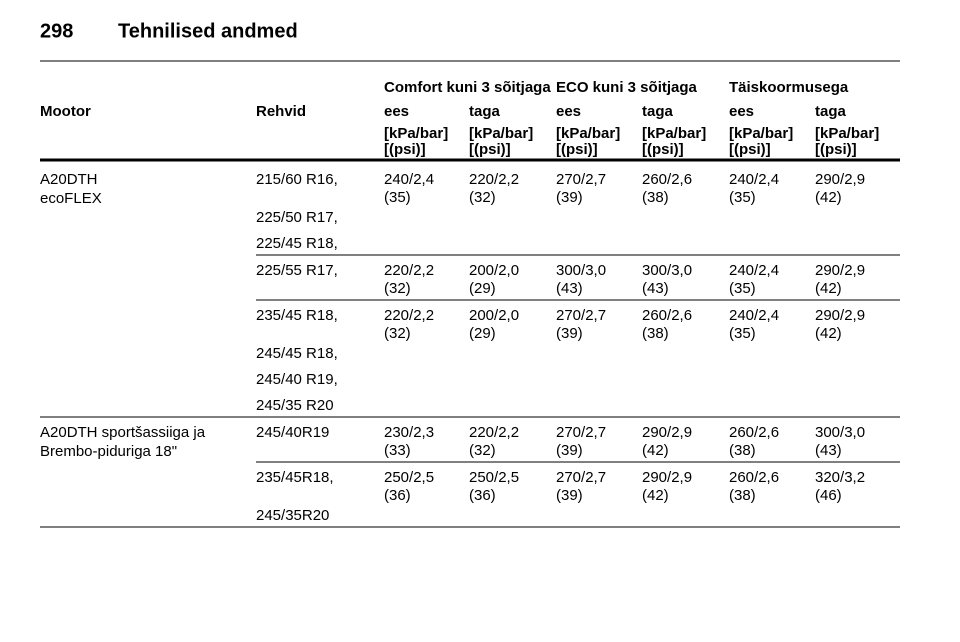 This screenshot has width=960, height=642. What do you see at coordinates (295, 477) in the screenshot?
I see `tyre-size: 235/45R18,` at bounding box center [295, 477].